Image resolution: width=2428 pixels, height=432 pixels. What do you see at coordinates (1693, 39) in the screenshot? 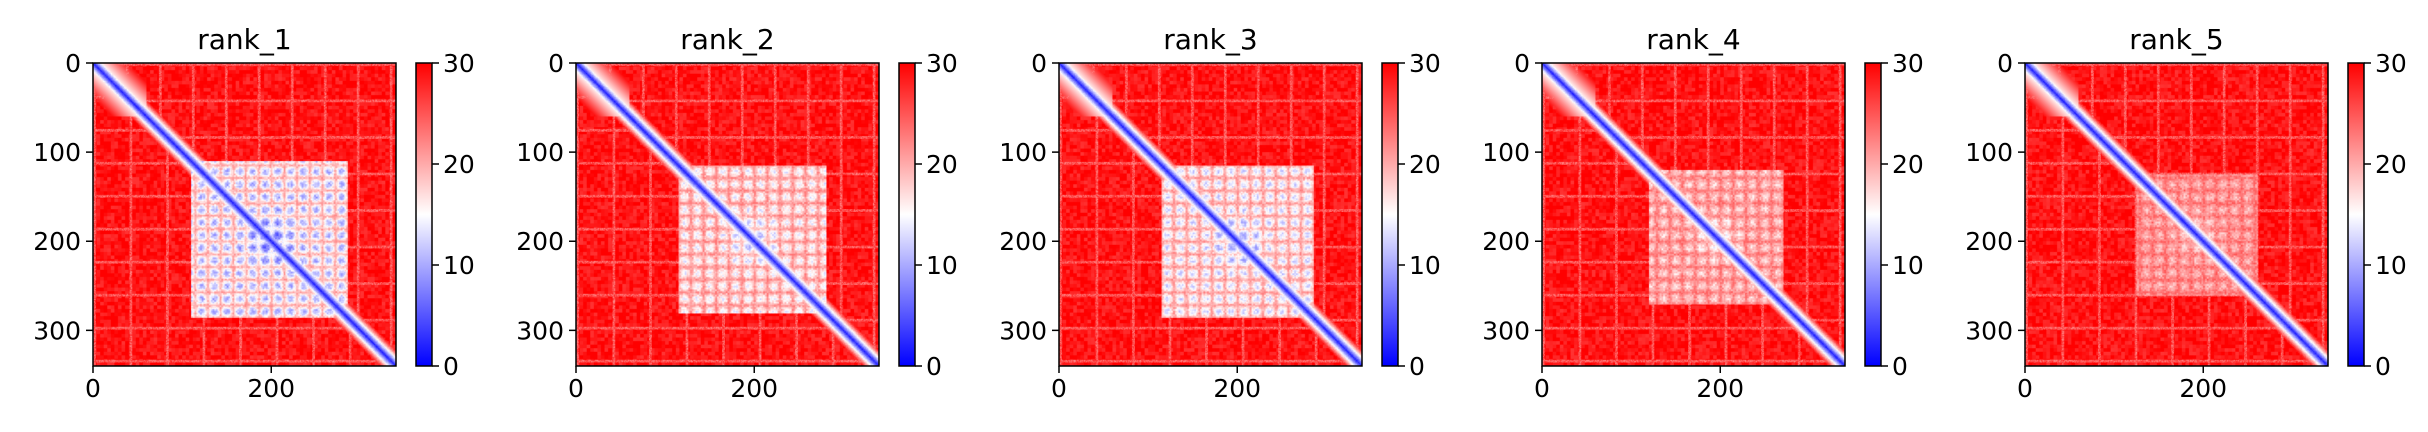
I see `subplot-title: rank_4` at bounding box center [1693, 39].